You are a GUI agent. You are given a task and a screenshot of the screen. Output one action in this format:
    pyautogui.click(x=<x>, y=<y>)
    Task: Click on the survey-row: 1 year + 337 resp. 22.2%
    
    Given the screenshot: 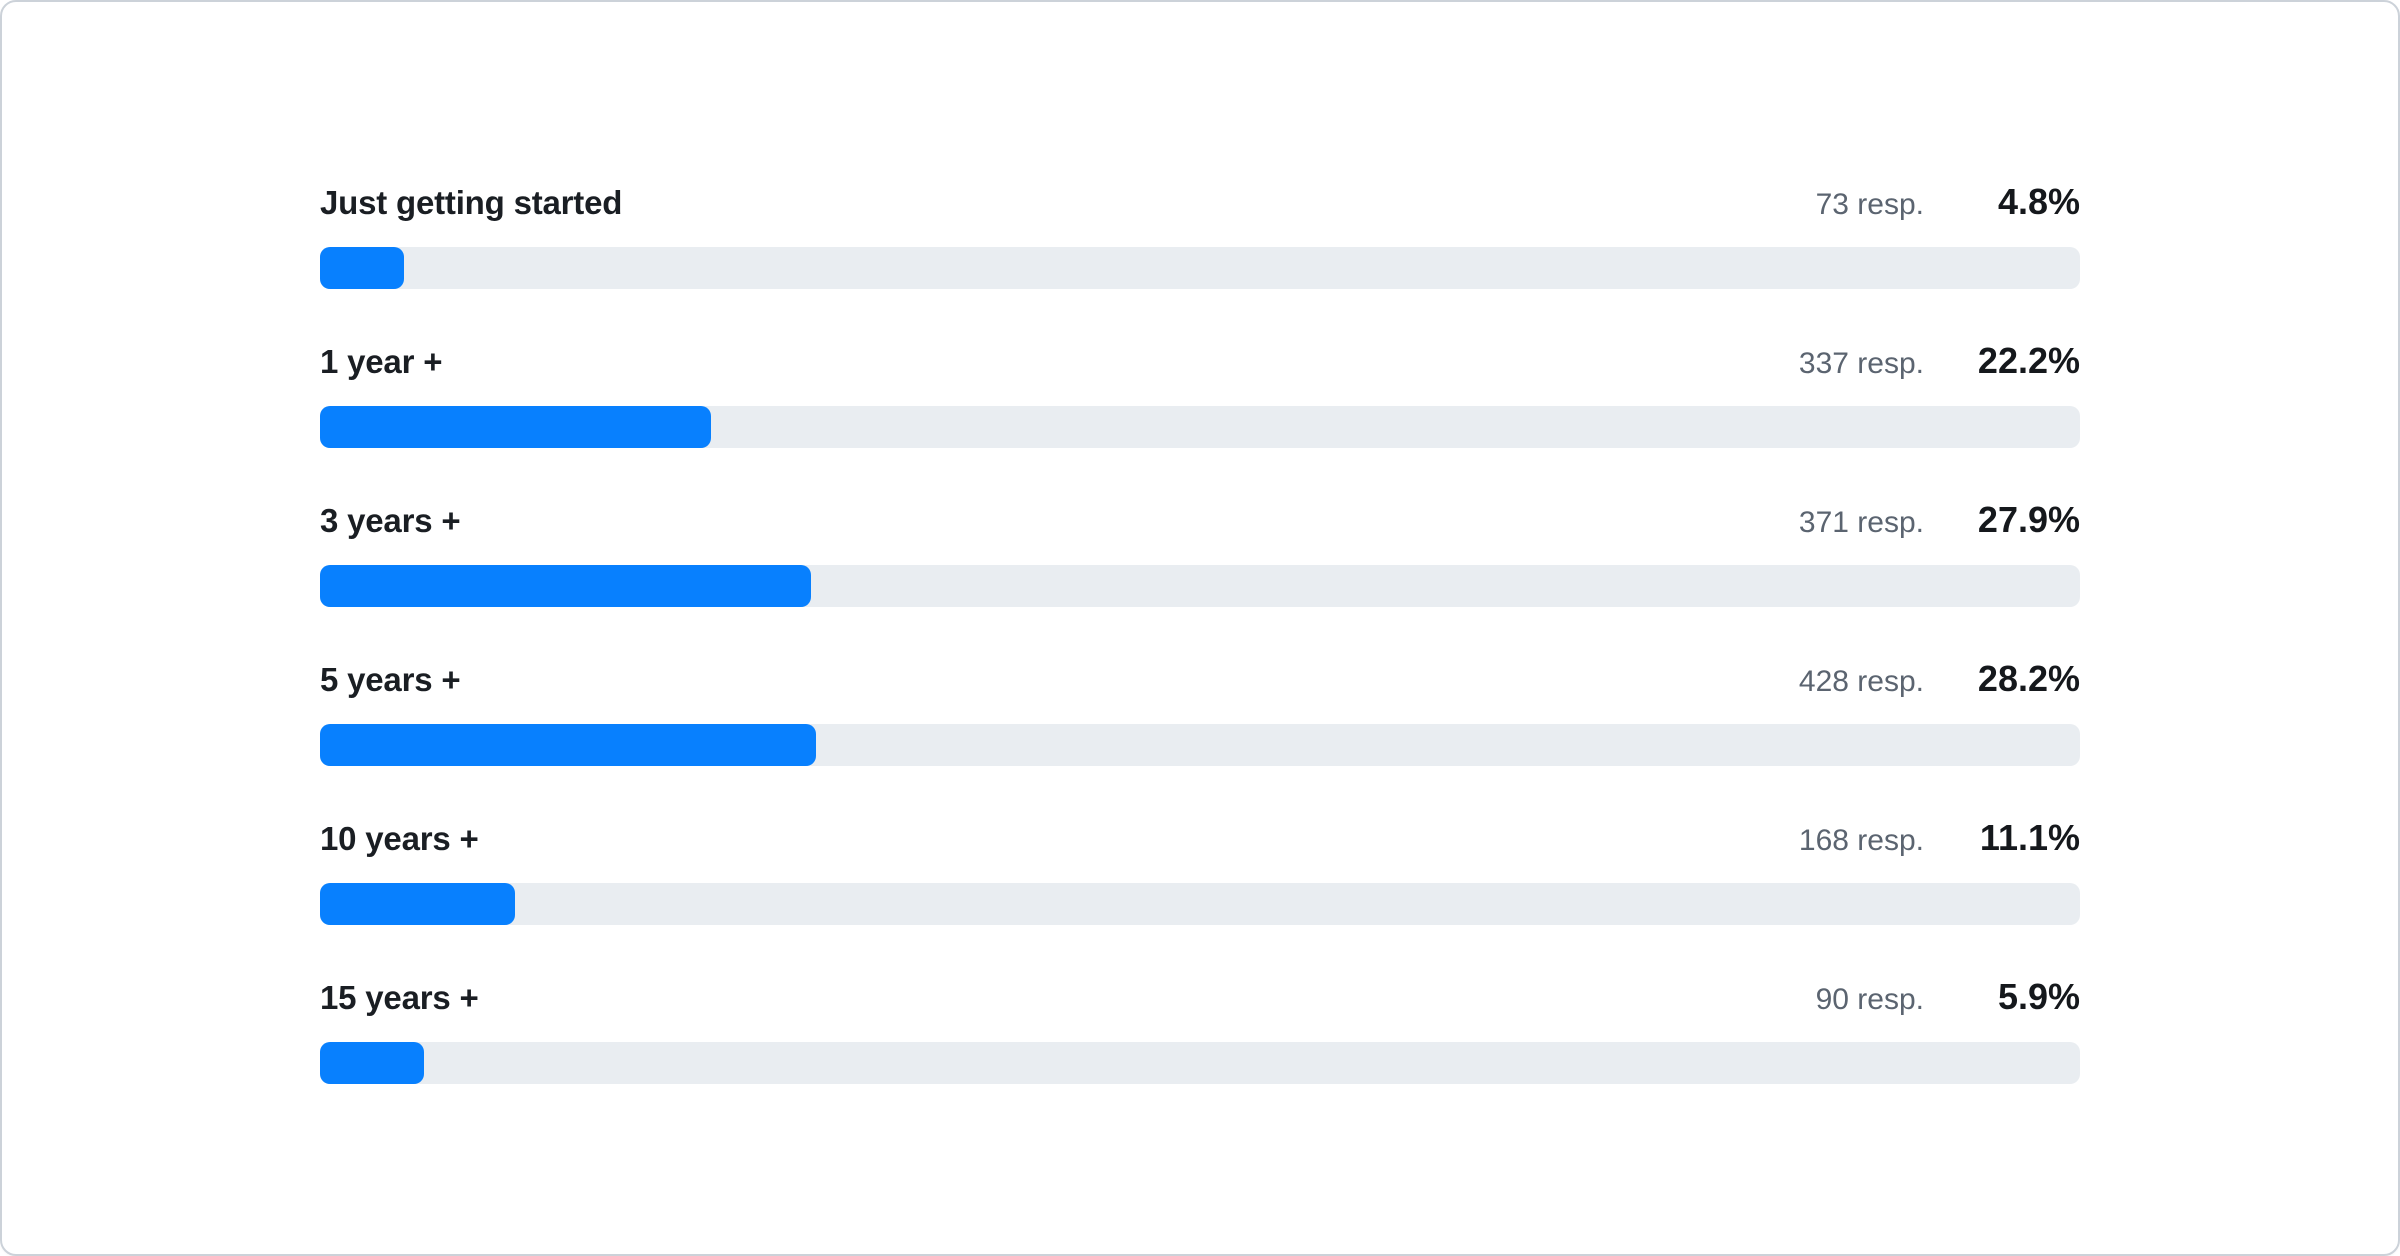 What is the action you would take?
    pyautogui.click(x=1200, y=393)
    